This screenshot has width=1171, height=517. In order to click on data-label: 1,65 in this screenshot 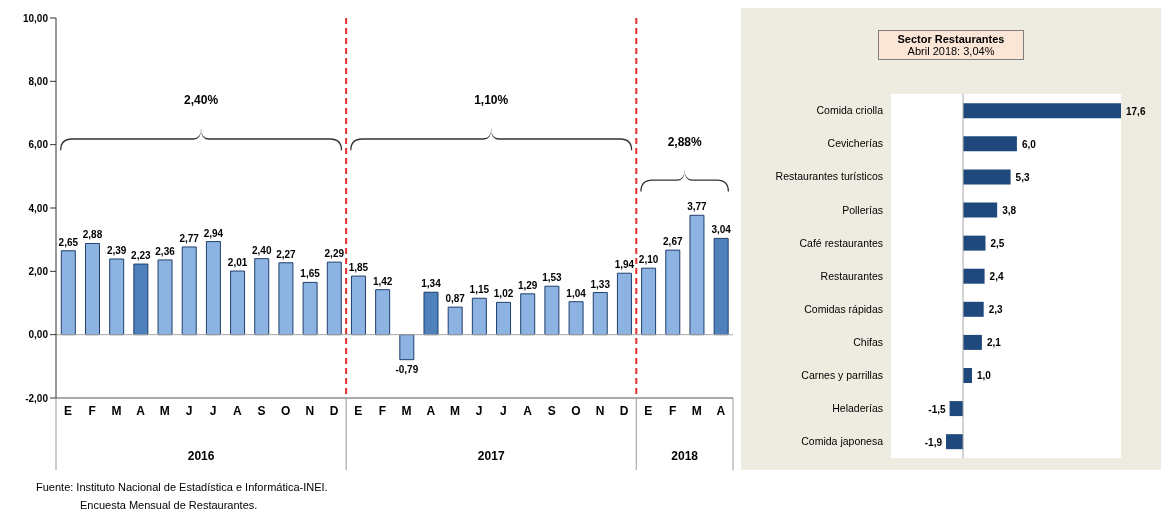, I will do `click(310, 274)`.